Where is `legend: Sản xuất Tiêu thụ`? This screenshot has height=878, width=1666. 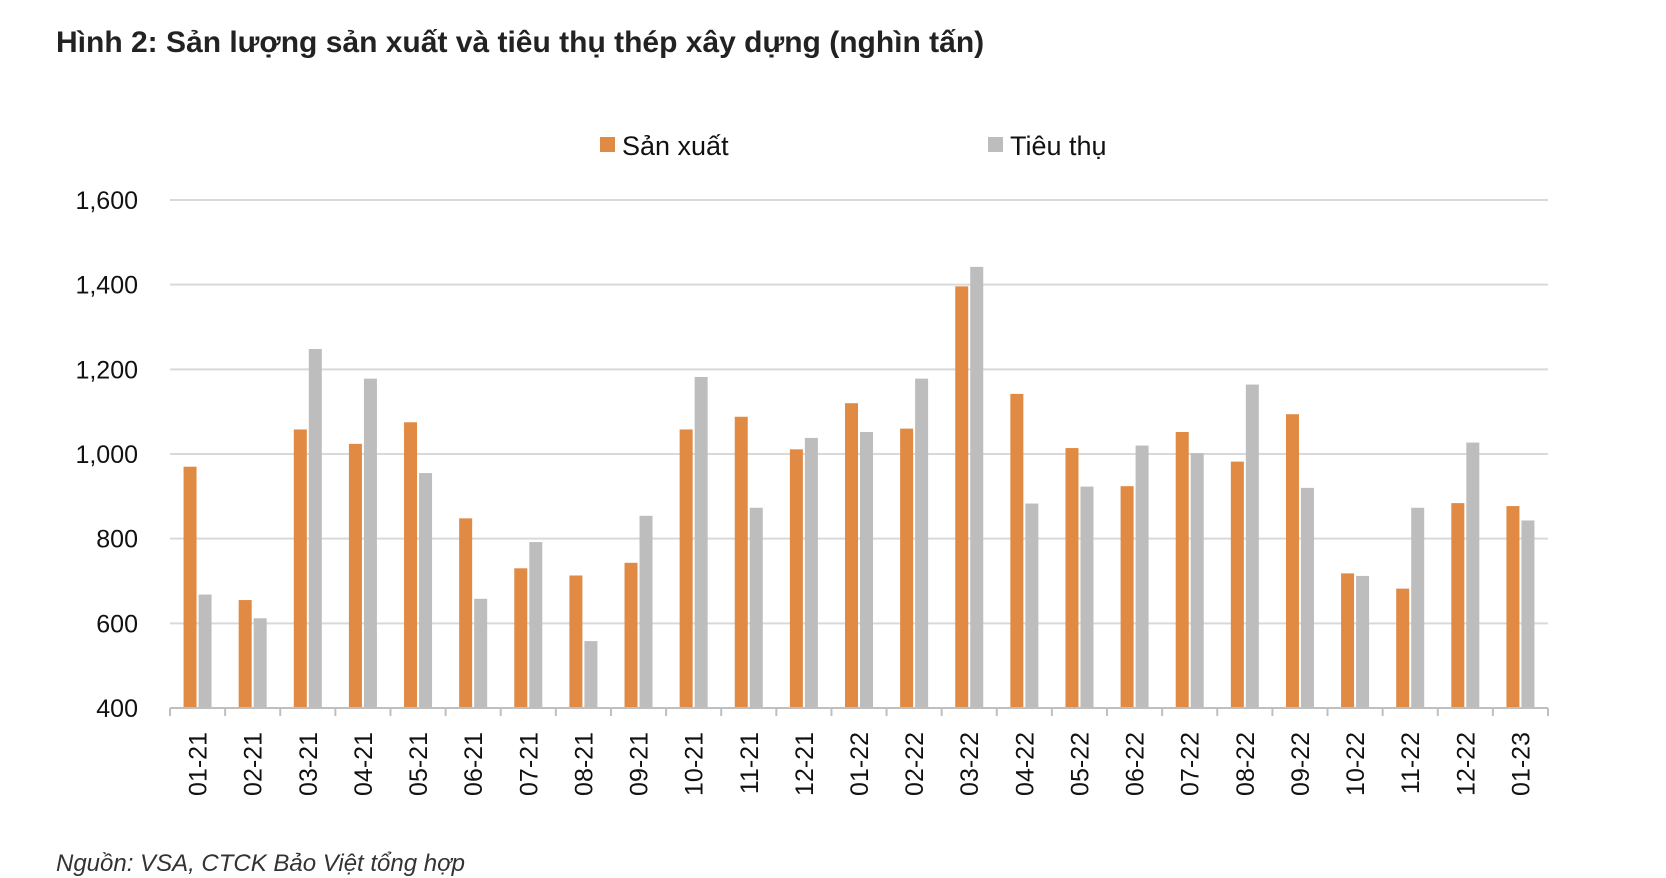 legend: Sản xuất Tiêu thụ is located at coordinates (853, 146).